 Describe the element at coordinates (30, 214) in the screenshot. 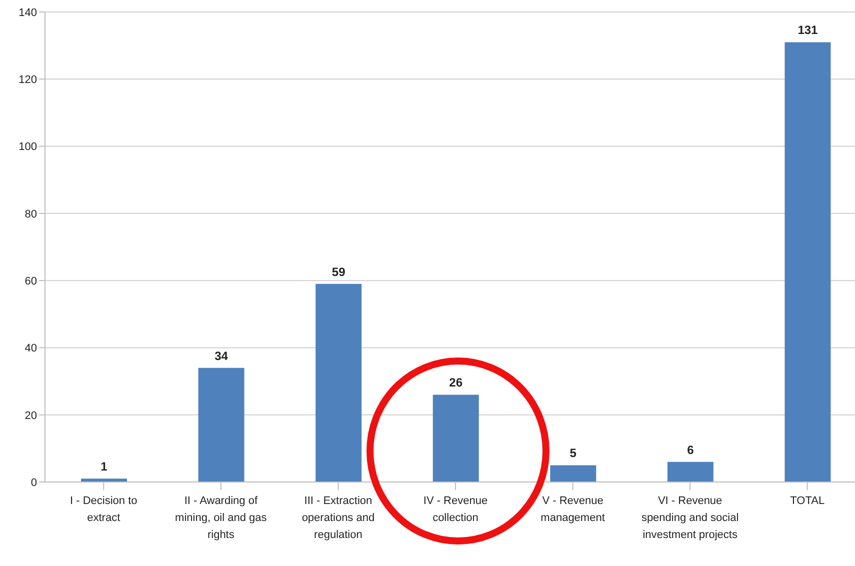

I see `y-tick-label: 80` at that location.